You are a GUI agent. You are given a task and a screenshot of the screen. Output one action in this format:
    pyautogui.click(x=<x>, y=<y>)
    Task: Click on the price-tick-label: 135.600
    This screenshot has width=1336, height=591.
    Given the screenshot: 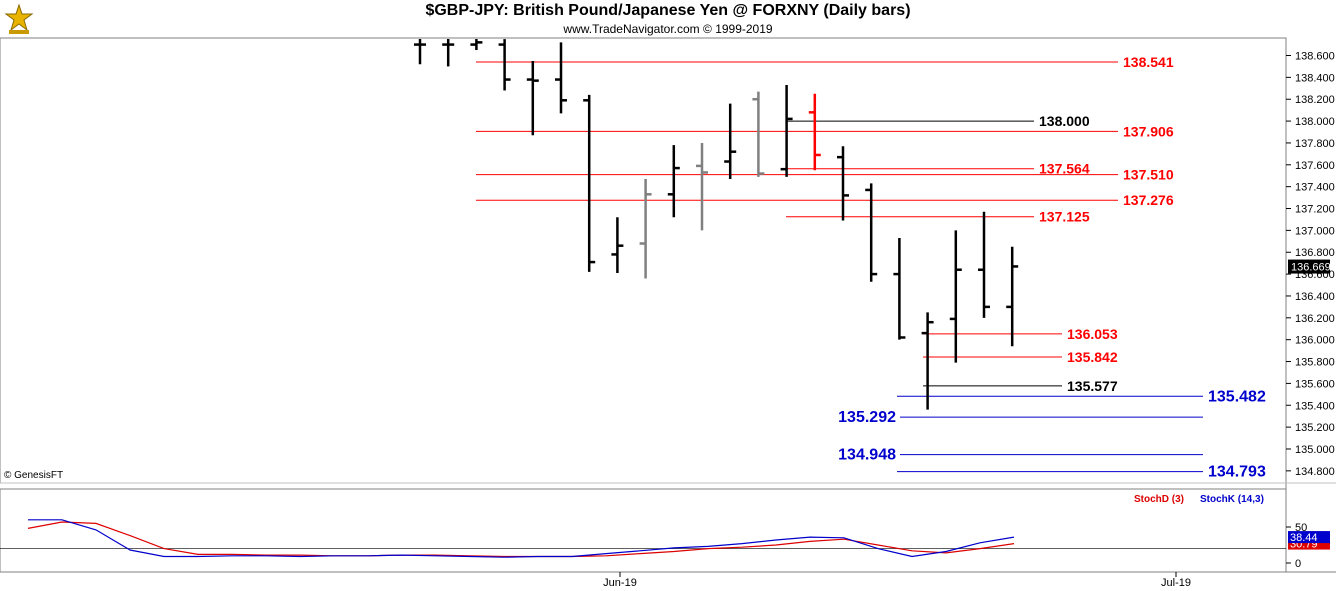 What is the action you would take?
    pyautogui.click(x=1315, y=384)
    